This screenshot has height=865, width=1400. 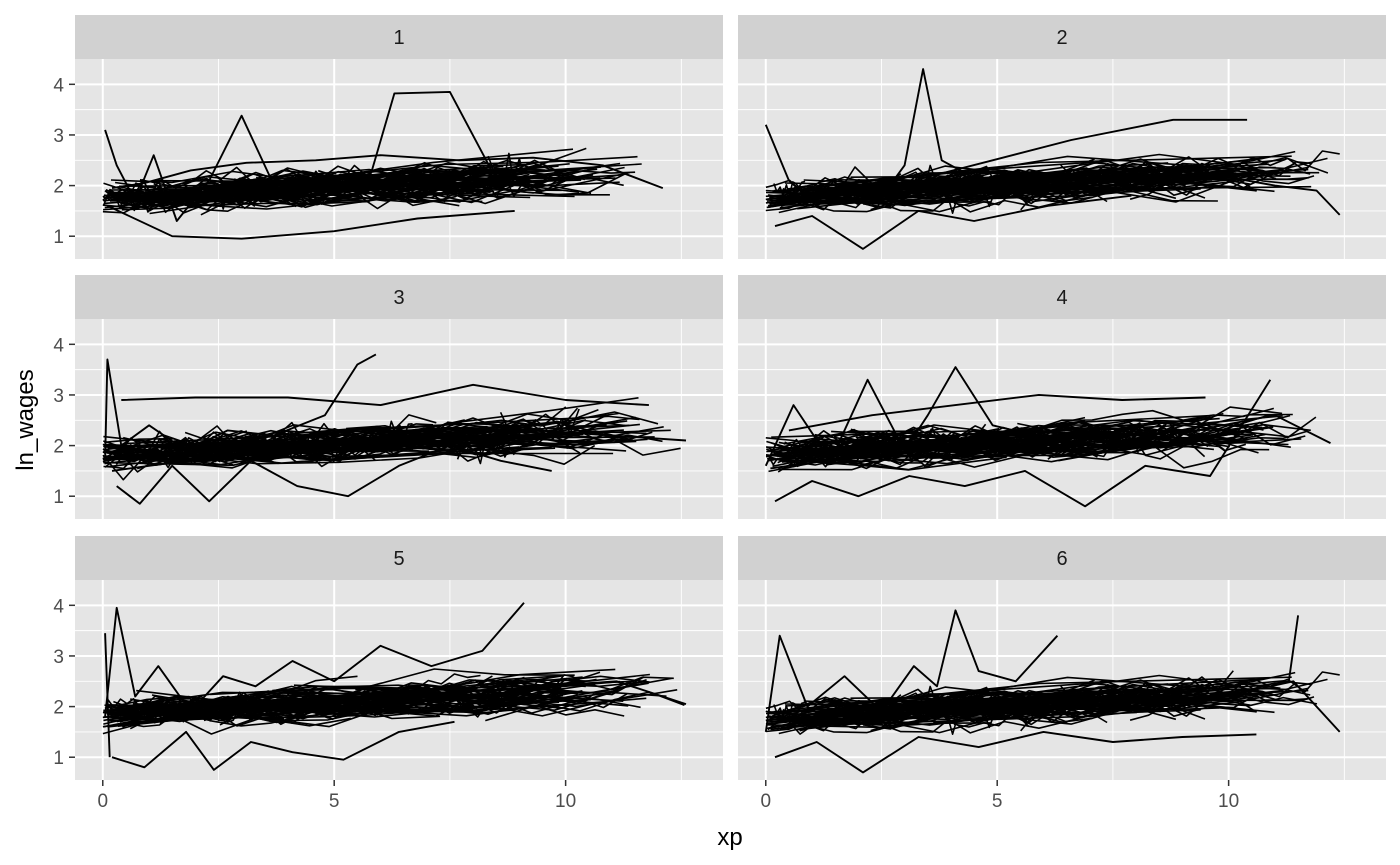 I want to click on facet-strip-label: 3, so click(x=398, y=298).